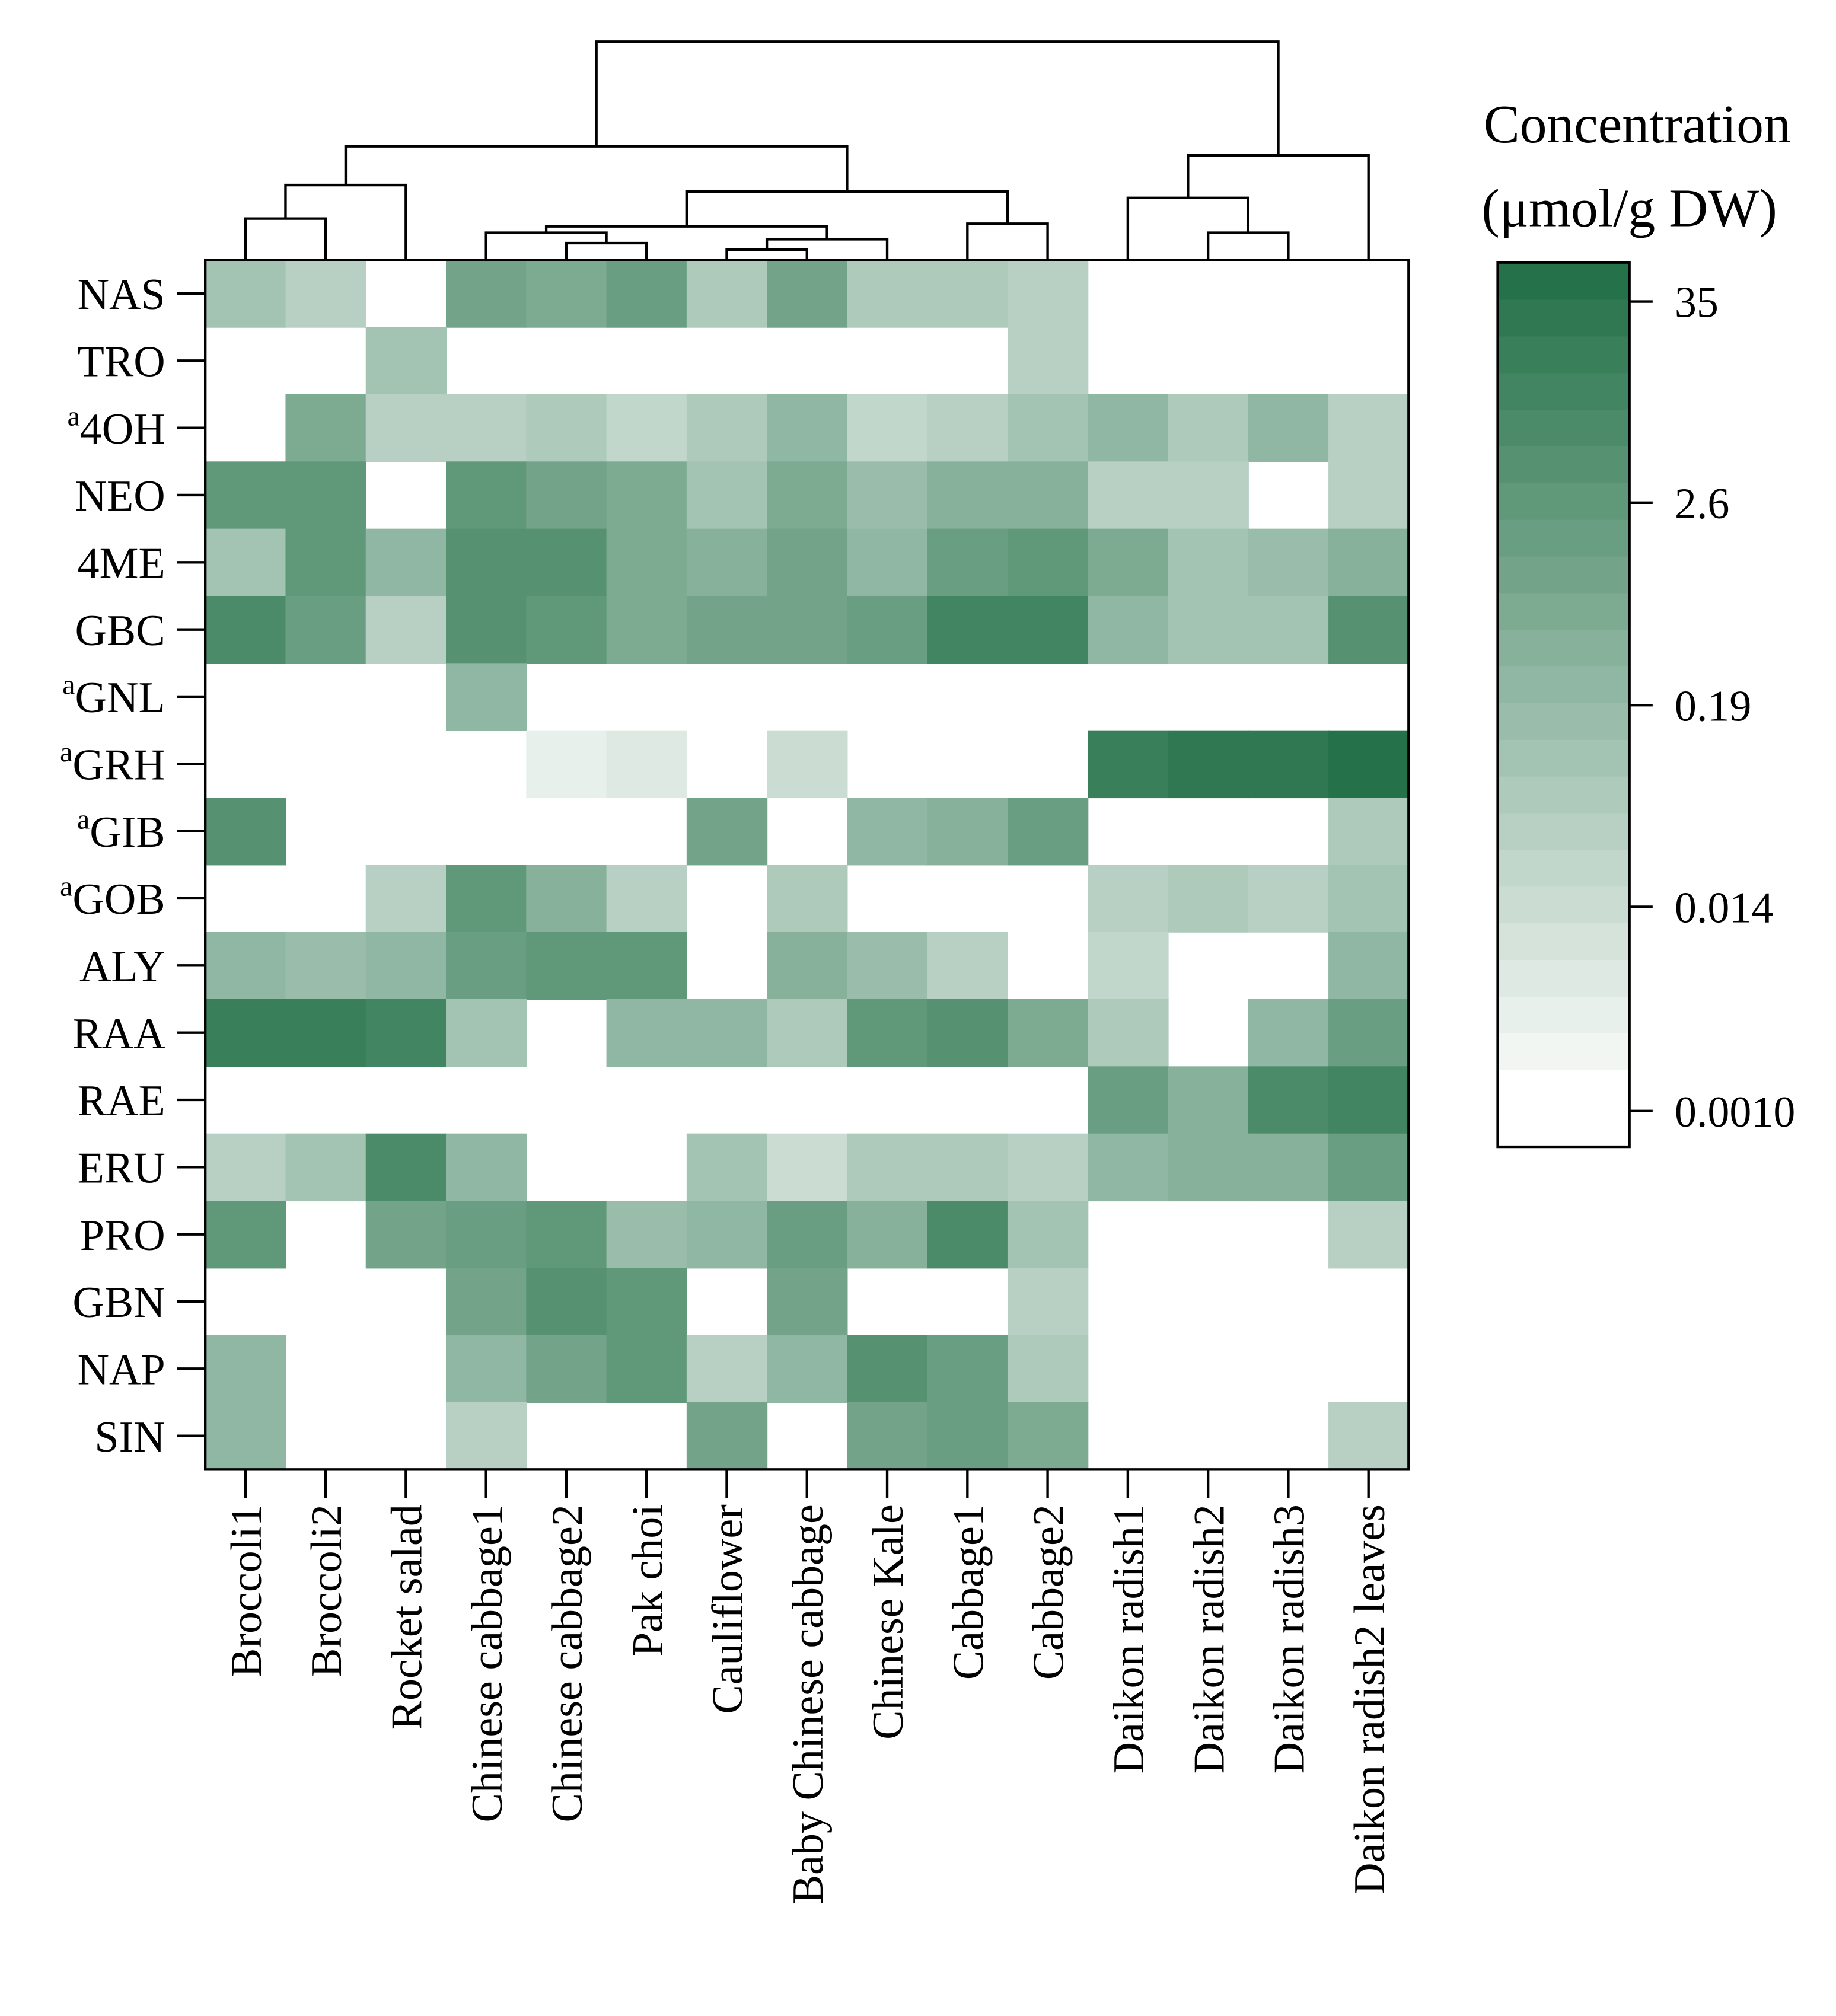  I want to click on column-label: Broccoli1, so click(247, 1590).